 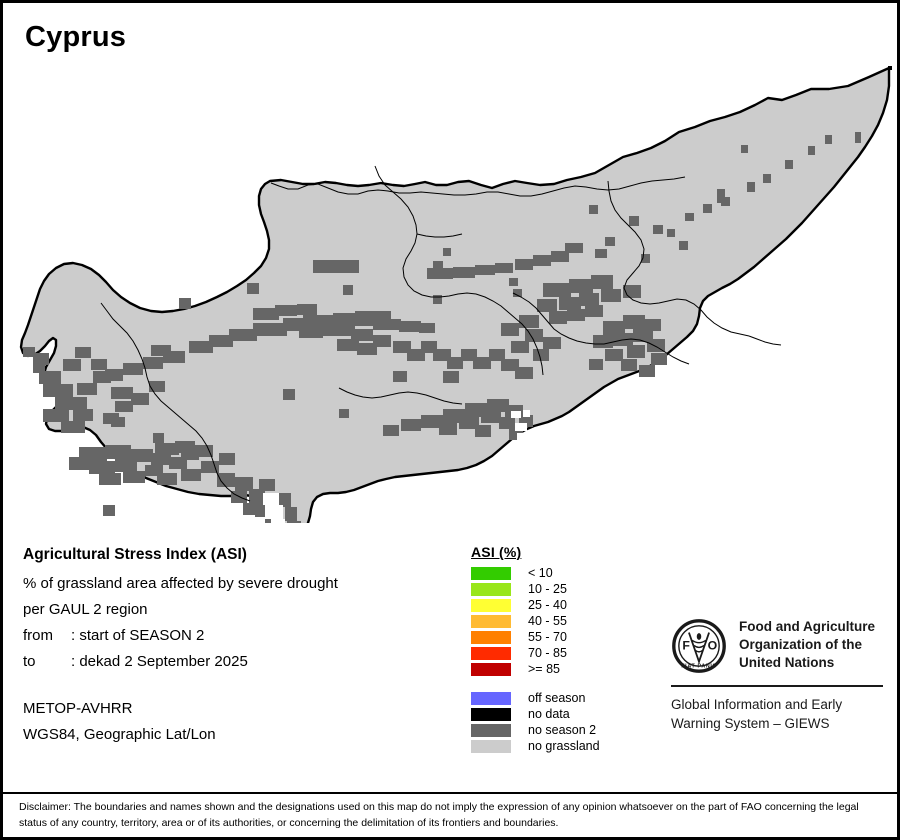 I want to click on from-label: from, so click(x=38, y=635).